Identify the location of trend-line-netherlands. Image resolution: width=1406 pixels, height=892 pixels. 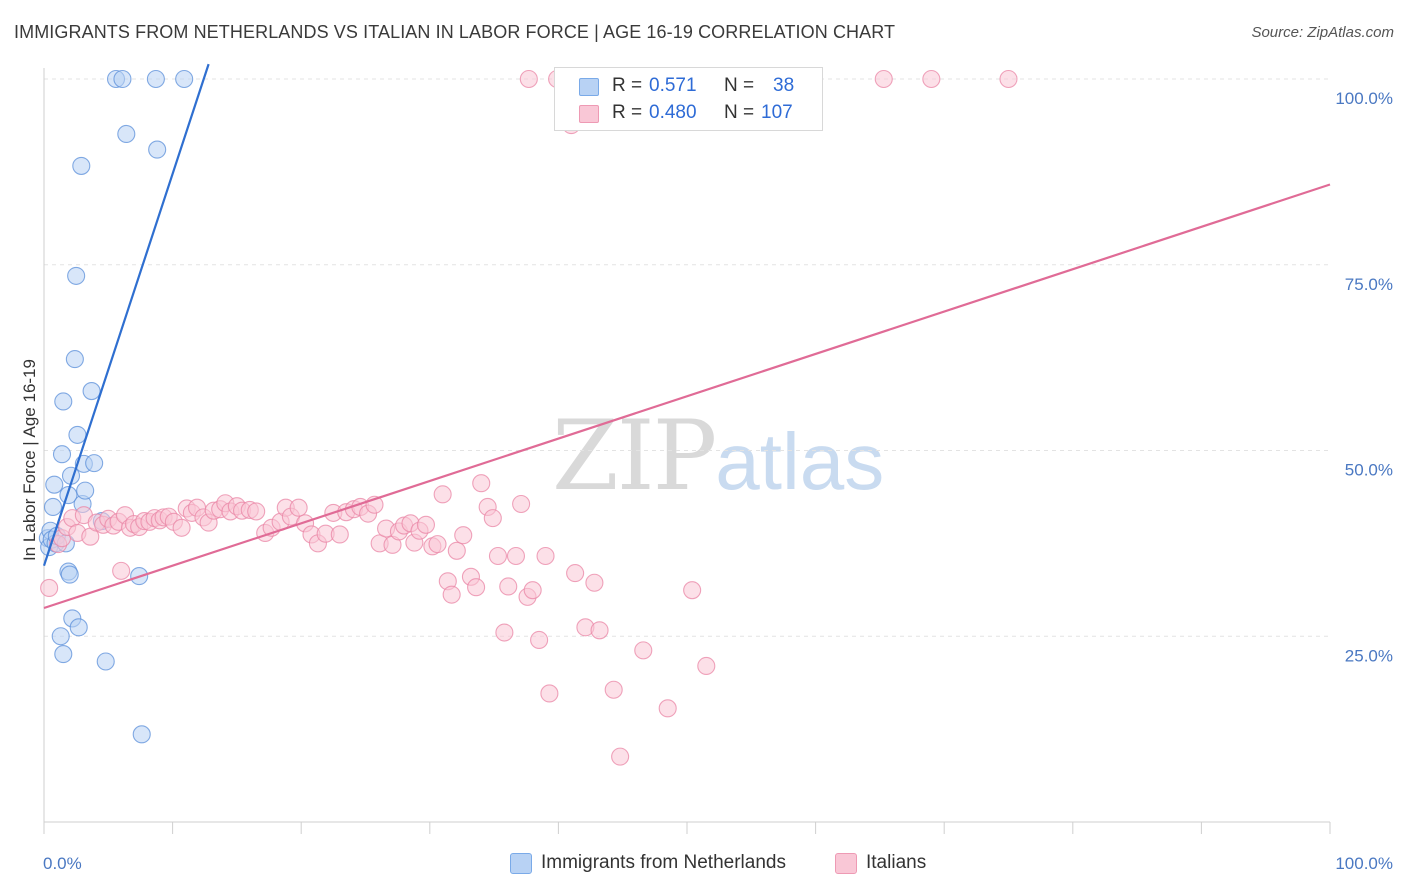
(126, 315).